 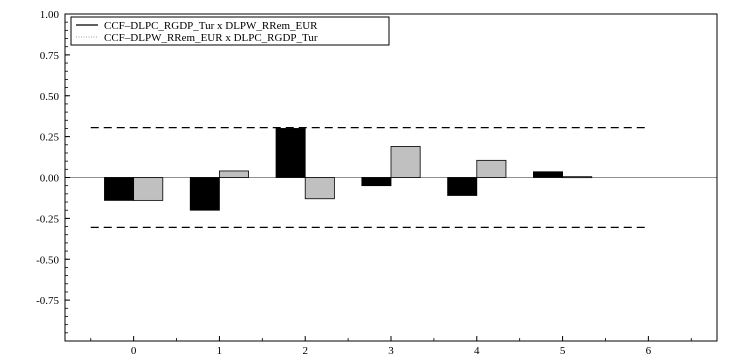 What do you see at coordinates (47, 219) in the screenshot?
I see `y-tick-label: -0.25` at bounding box center [47, 219].